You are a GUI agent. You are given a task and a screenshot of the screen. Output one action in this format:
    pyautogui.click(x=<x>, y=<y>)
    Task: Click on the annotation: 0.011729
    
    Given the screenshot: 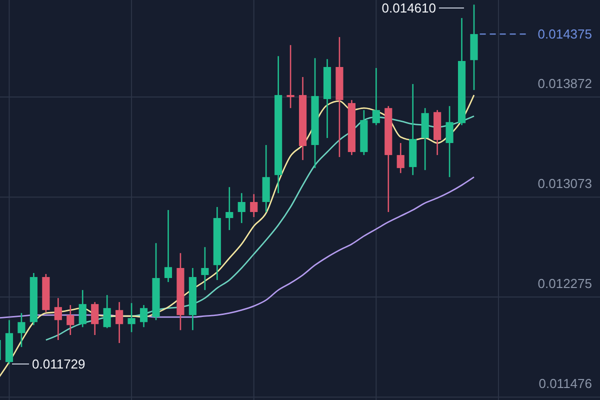 What is the action you would take?
    pyautogui.click(x=59, y=364)
    